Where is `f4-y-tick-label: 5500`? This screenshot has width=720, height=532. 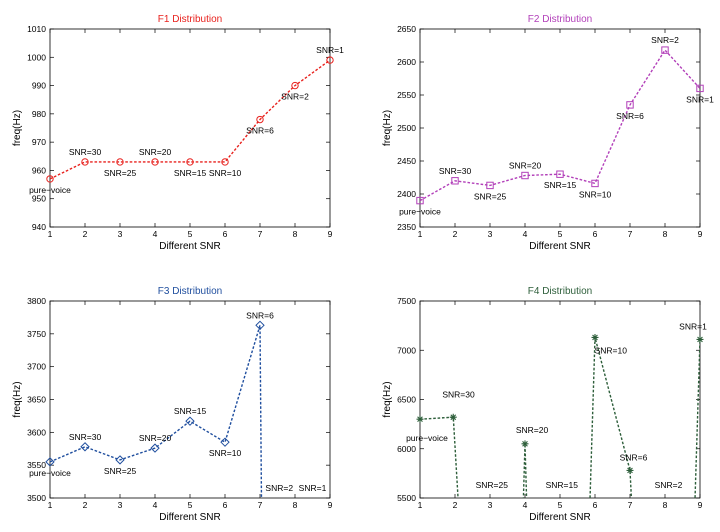
f4-y-tick-label: 5500 is located at coordinates (406, 498).